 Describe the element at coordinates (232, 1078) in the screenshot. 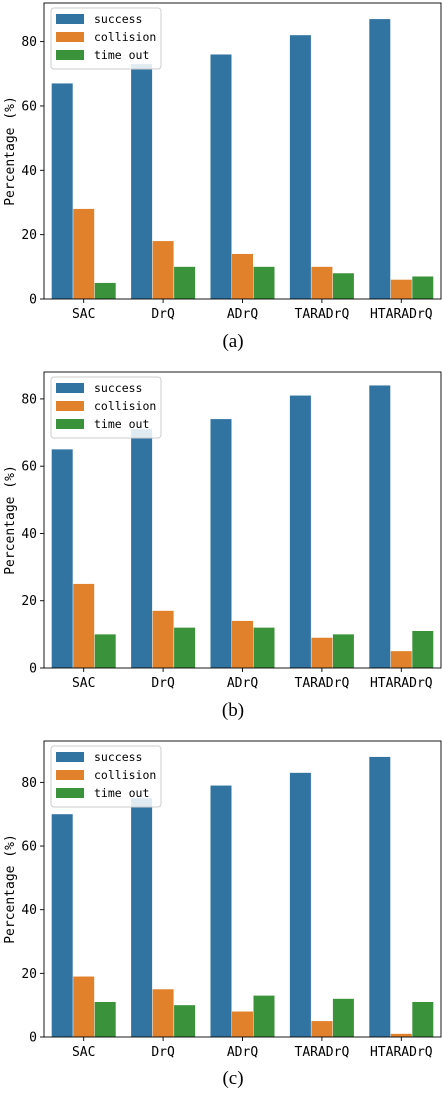

I see `panel-caption: (c)` at that location.